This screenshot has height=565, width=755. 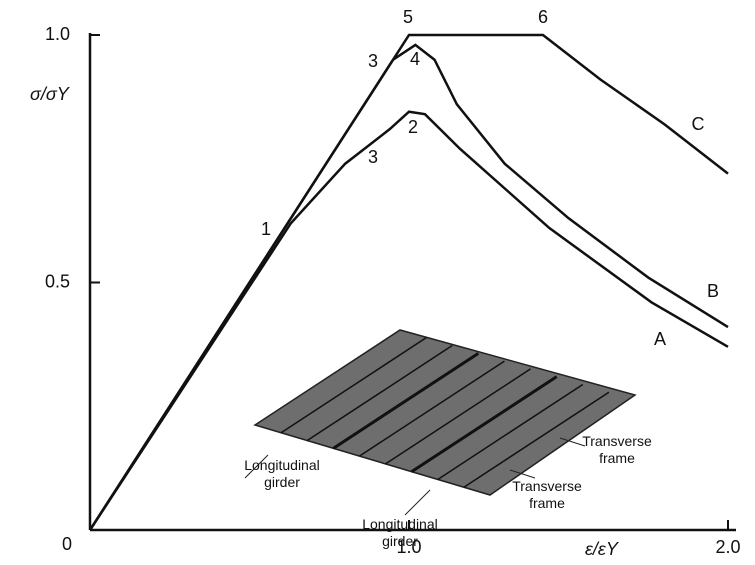 What do you see at coordinates (415, 59) in the screenshot?
I see `point-label: 4` at bounding box center [415, 59].